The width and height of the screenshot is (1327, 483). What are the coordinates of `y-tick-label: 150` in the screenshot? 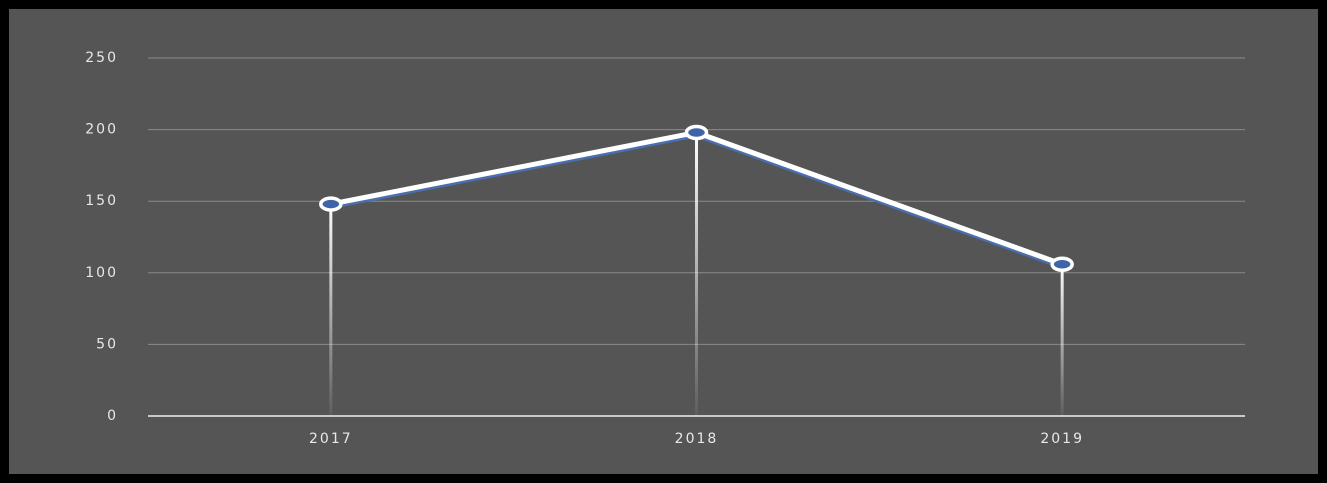 It's located at (101, 201).